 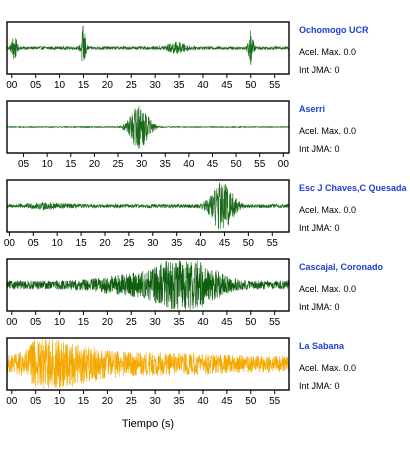 I want to click on x-tick-label-0-9: 45, so click(x=227, y=85).